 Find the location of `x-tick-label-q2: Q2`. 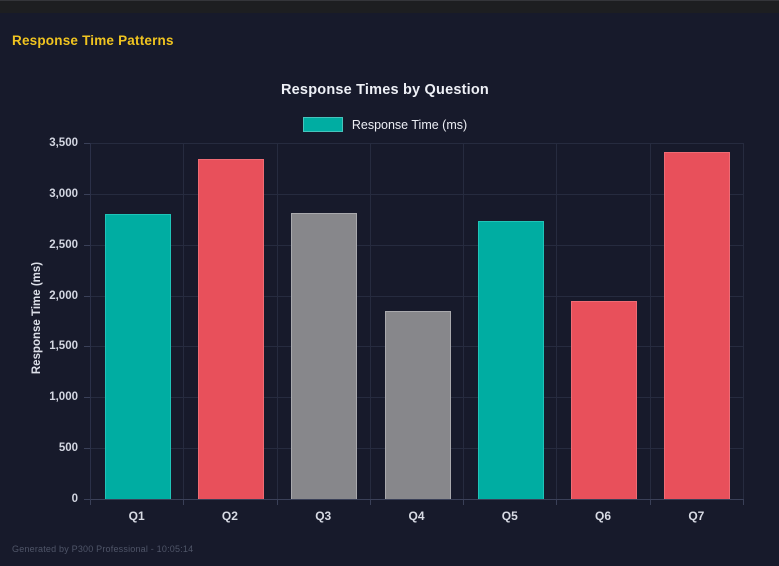

x-tick-label-q2: Q2 is located at coordinates (229, 516).